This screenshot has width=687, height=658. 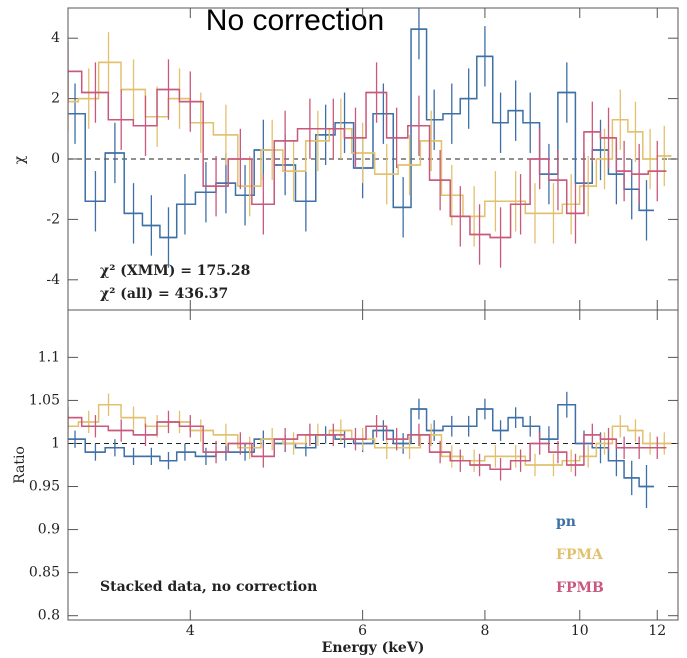 What do you see at coordinates (580, 588) in the screenshot?
I see `legend-entry: FPMB` at bounding box center [580, 588].